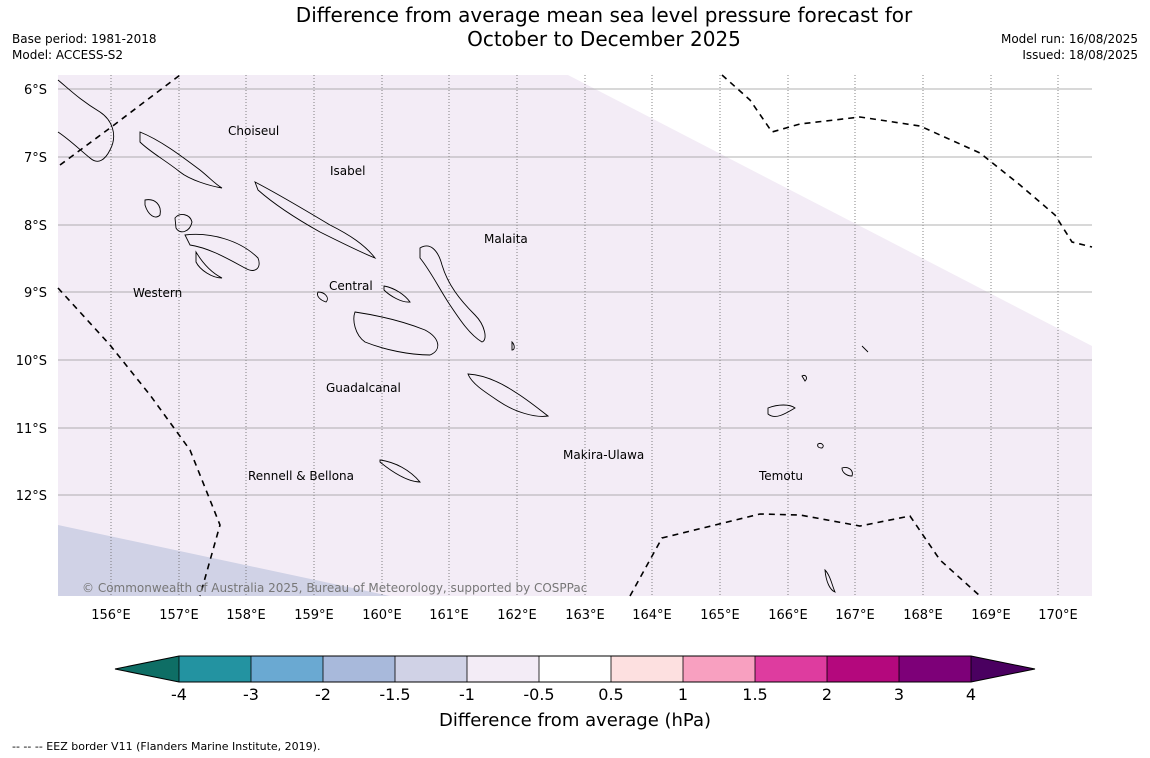 The image size is (1150, 758). I want to click on lat-label: 8°S, so click(35, 226).